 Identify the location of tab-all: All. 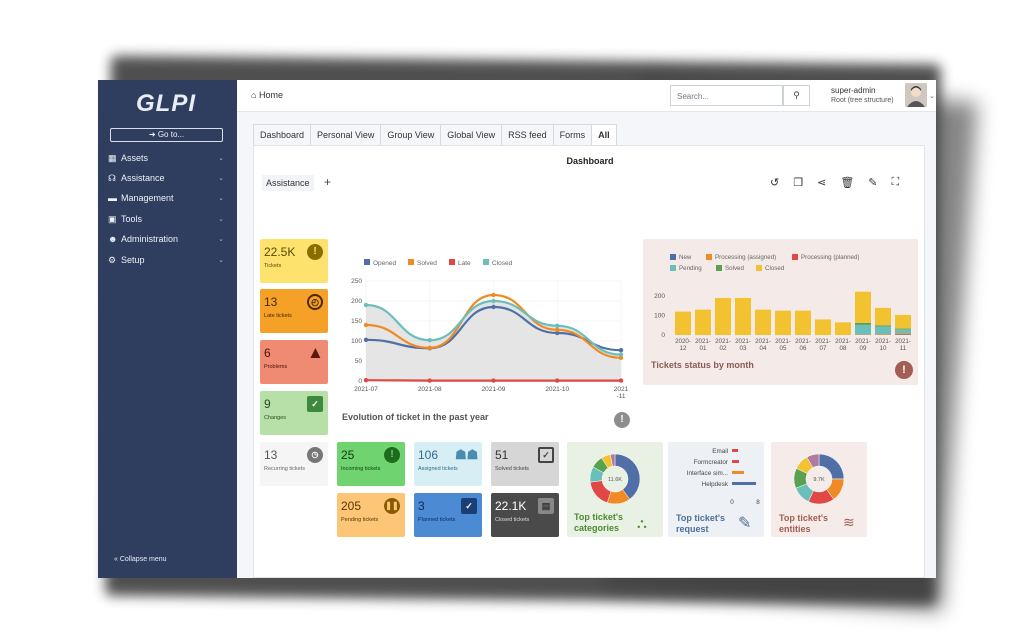
(604, 135).